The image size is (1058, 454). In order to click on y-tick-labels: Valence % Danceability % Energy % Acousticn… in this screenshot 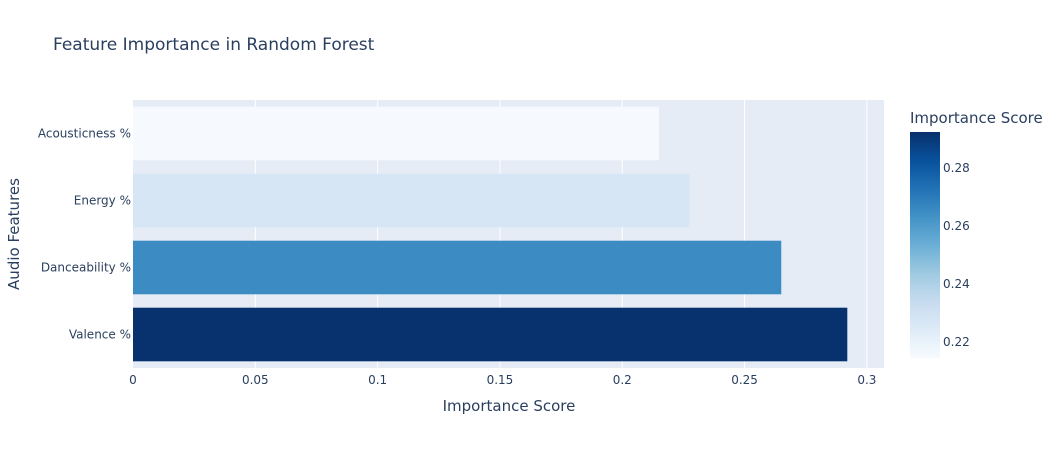, I will do `click(84, 234)`.